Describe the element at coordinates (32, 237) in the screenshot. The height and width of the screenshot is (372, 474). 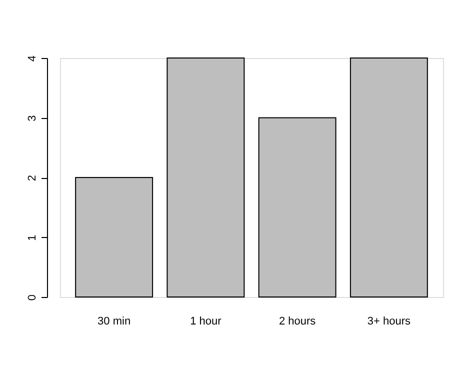
I see `y-tick-label: 1` at that location.